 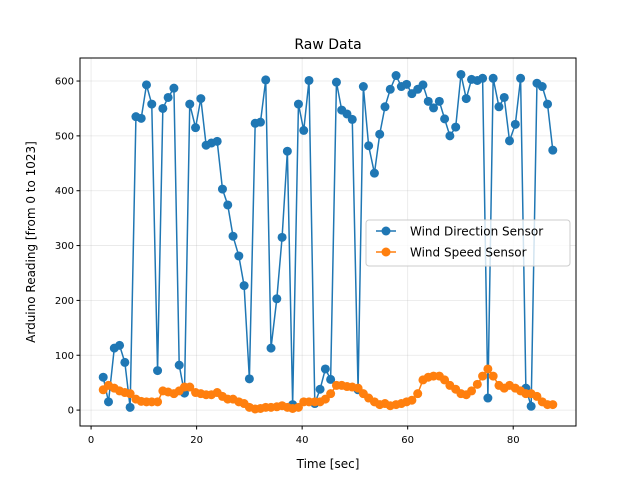 I want to click on chart-title: Raw Data, so click(x=327, y=45).